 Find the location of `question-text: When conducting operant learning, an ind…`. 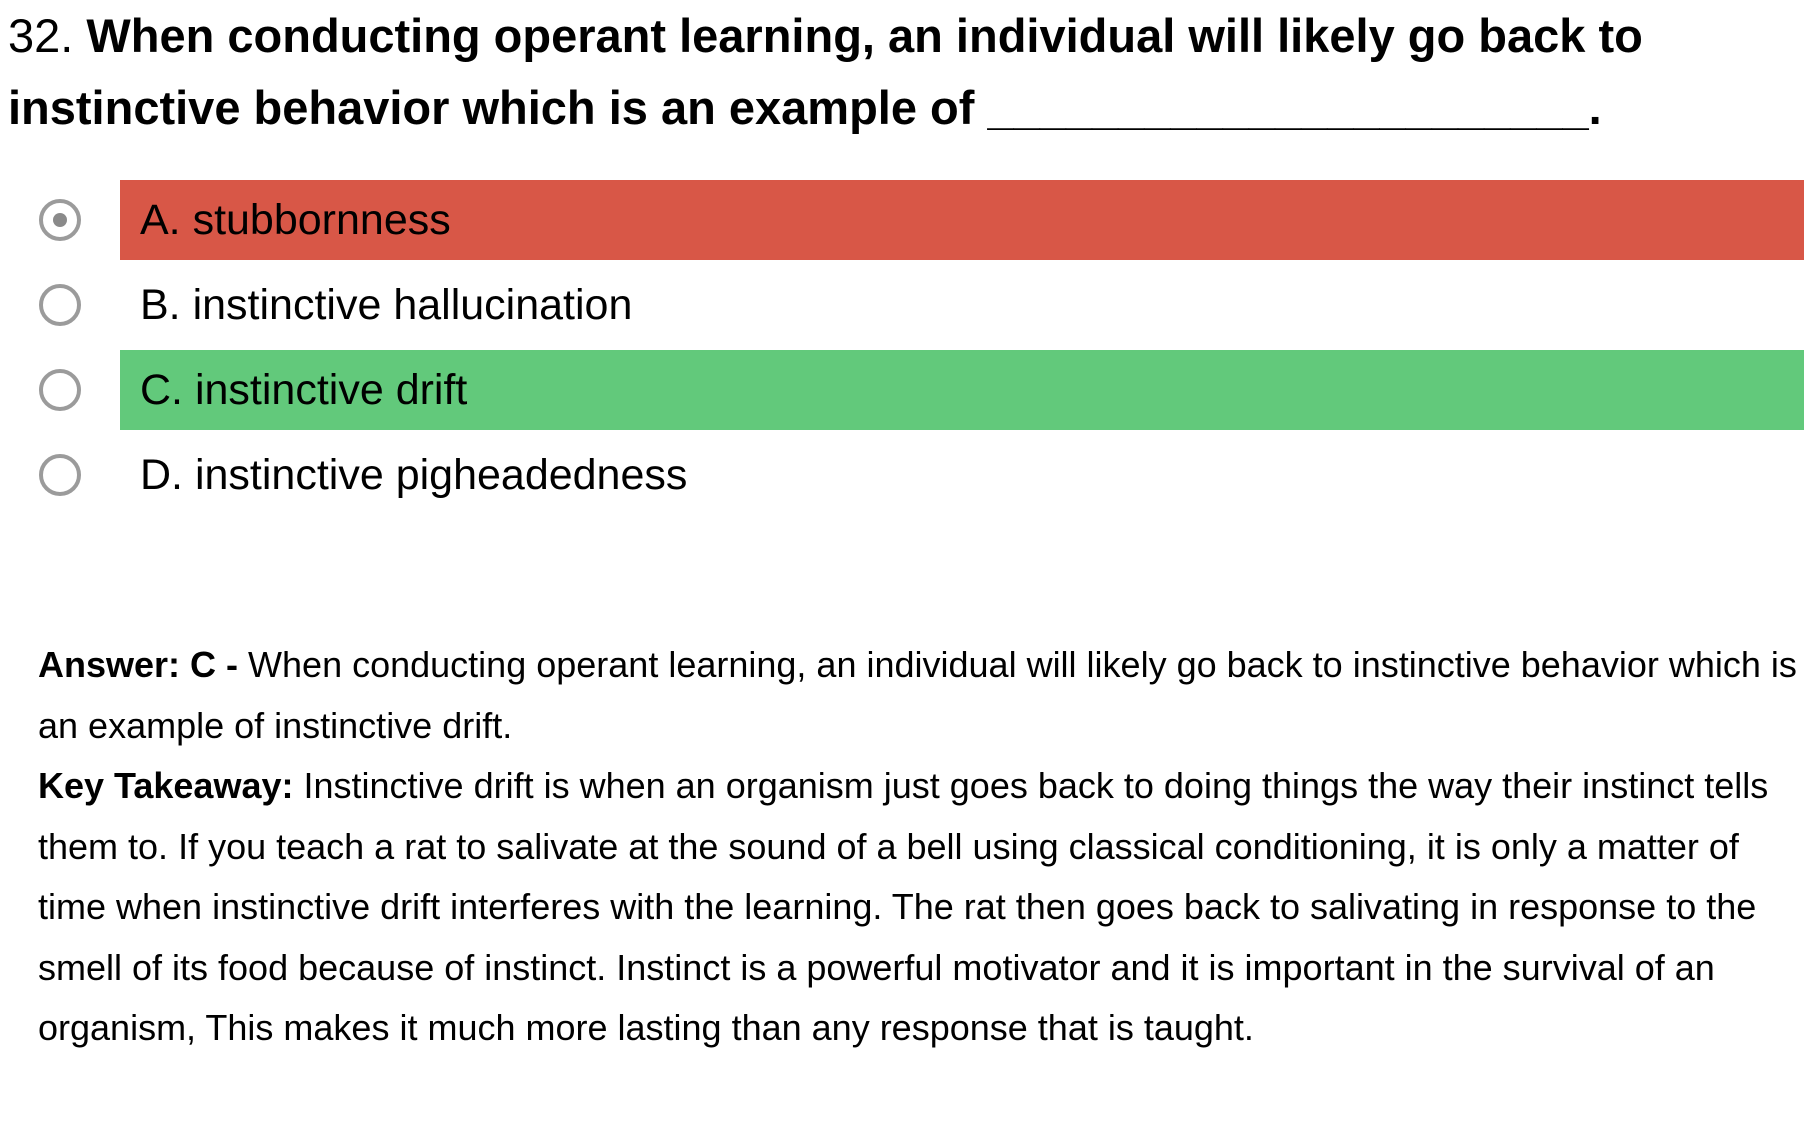

question-text: When conducting operant learning, an ind… is located at coordinates (825, 71).